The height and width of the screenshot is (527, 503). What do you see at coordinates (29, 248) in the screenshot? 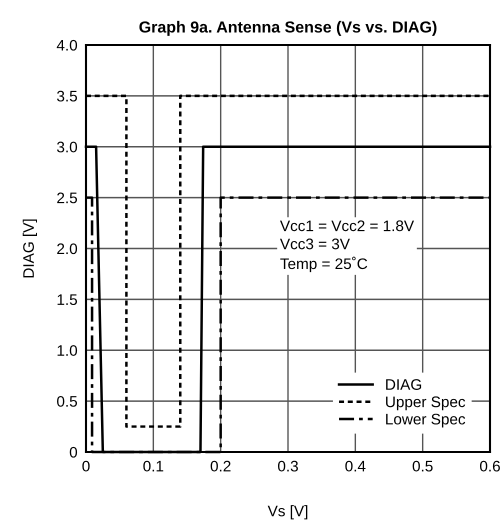
I see `y-axis-title: DIAG [V]` at bounding box center [29, 248].